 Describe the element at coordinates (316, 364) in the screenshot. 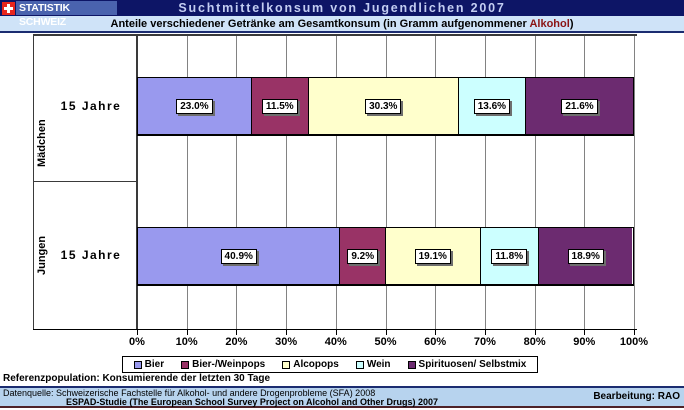

I see `legend-label: Alcopops` at that location.